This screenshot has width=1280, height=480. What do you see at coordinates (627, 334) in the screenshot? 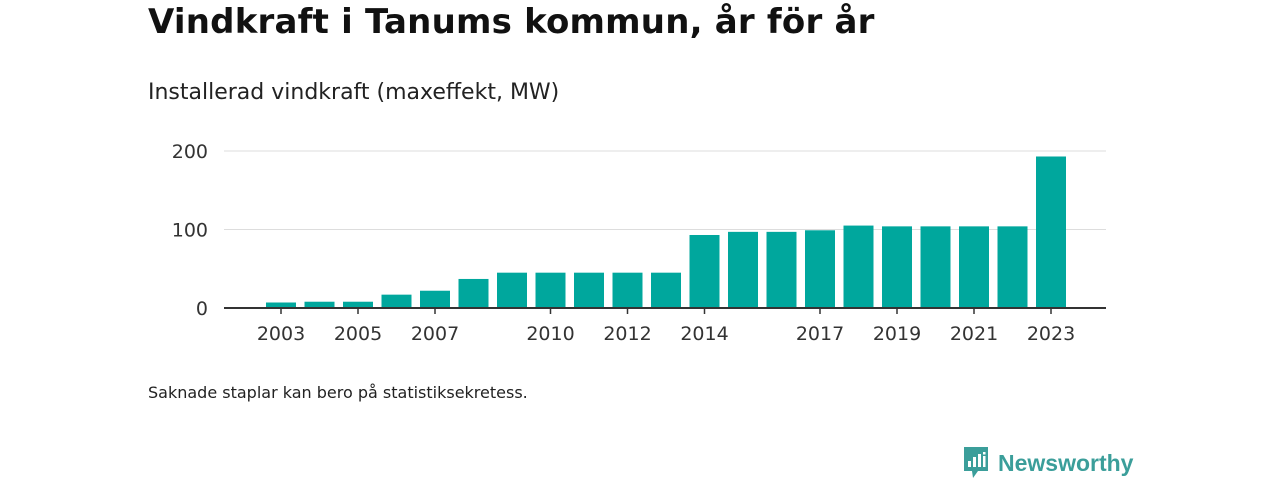
I see `x-tick-label-2012: 2012` at bounding box center [627, 334].